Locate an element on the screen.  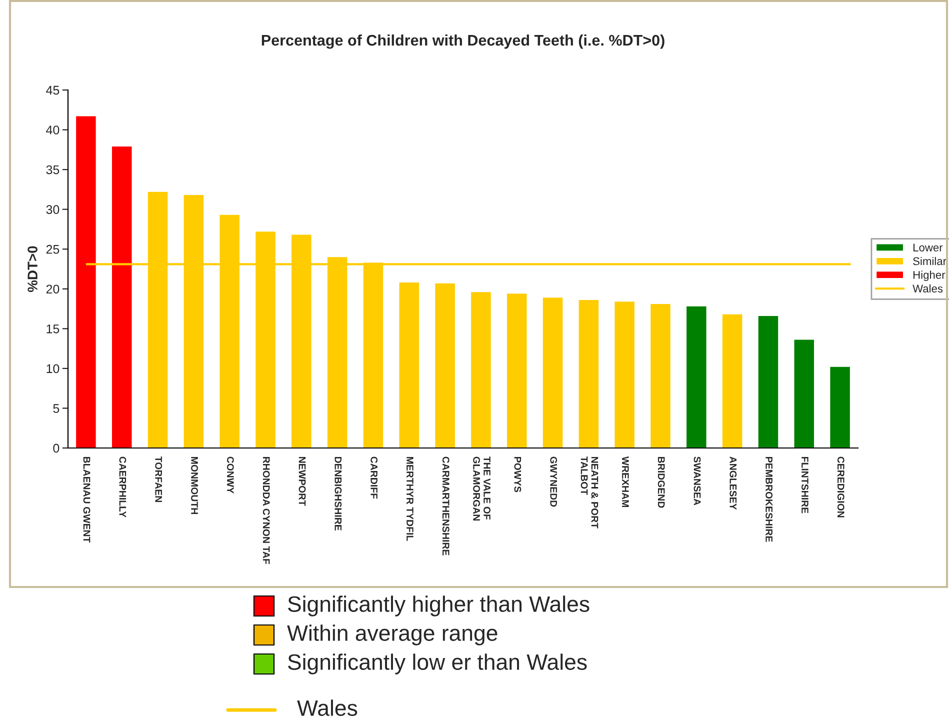
x-tick-label: CARMARTHENSHIRE is located at coordinates (446, 506).